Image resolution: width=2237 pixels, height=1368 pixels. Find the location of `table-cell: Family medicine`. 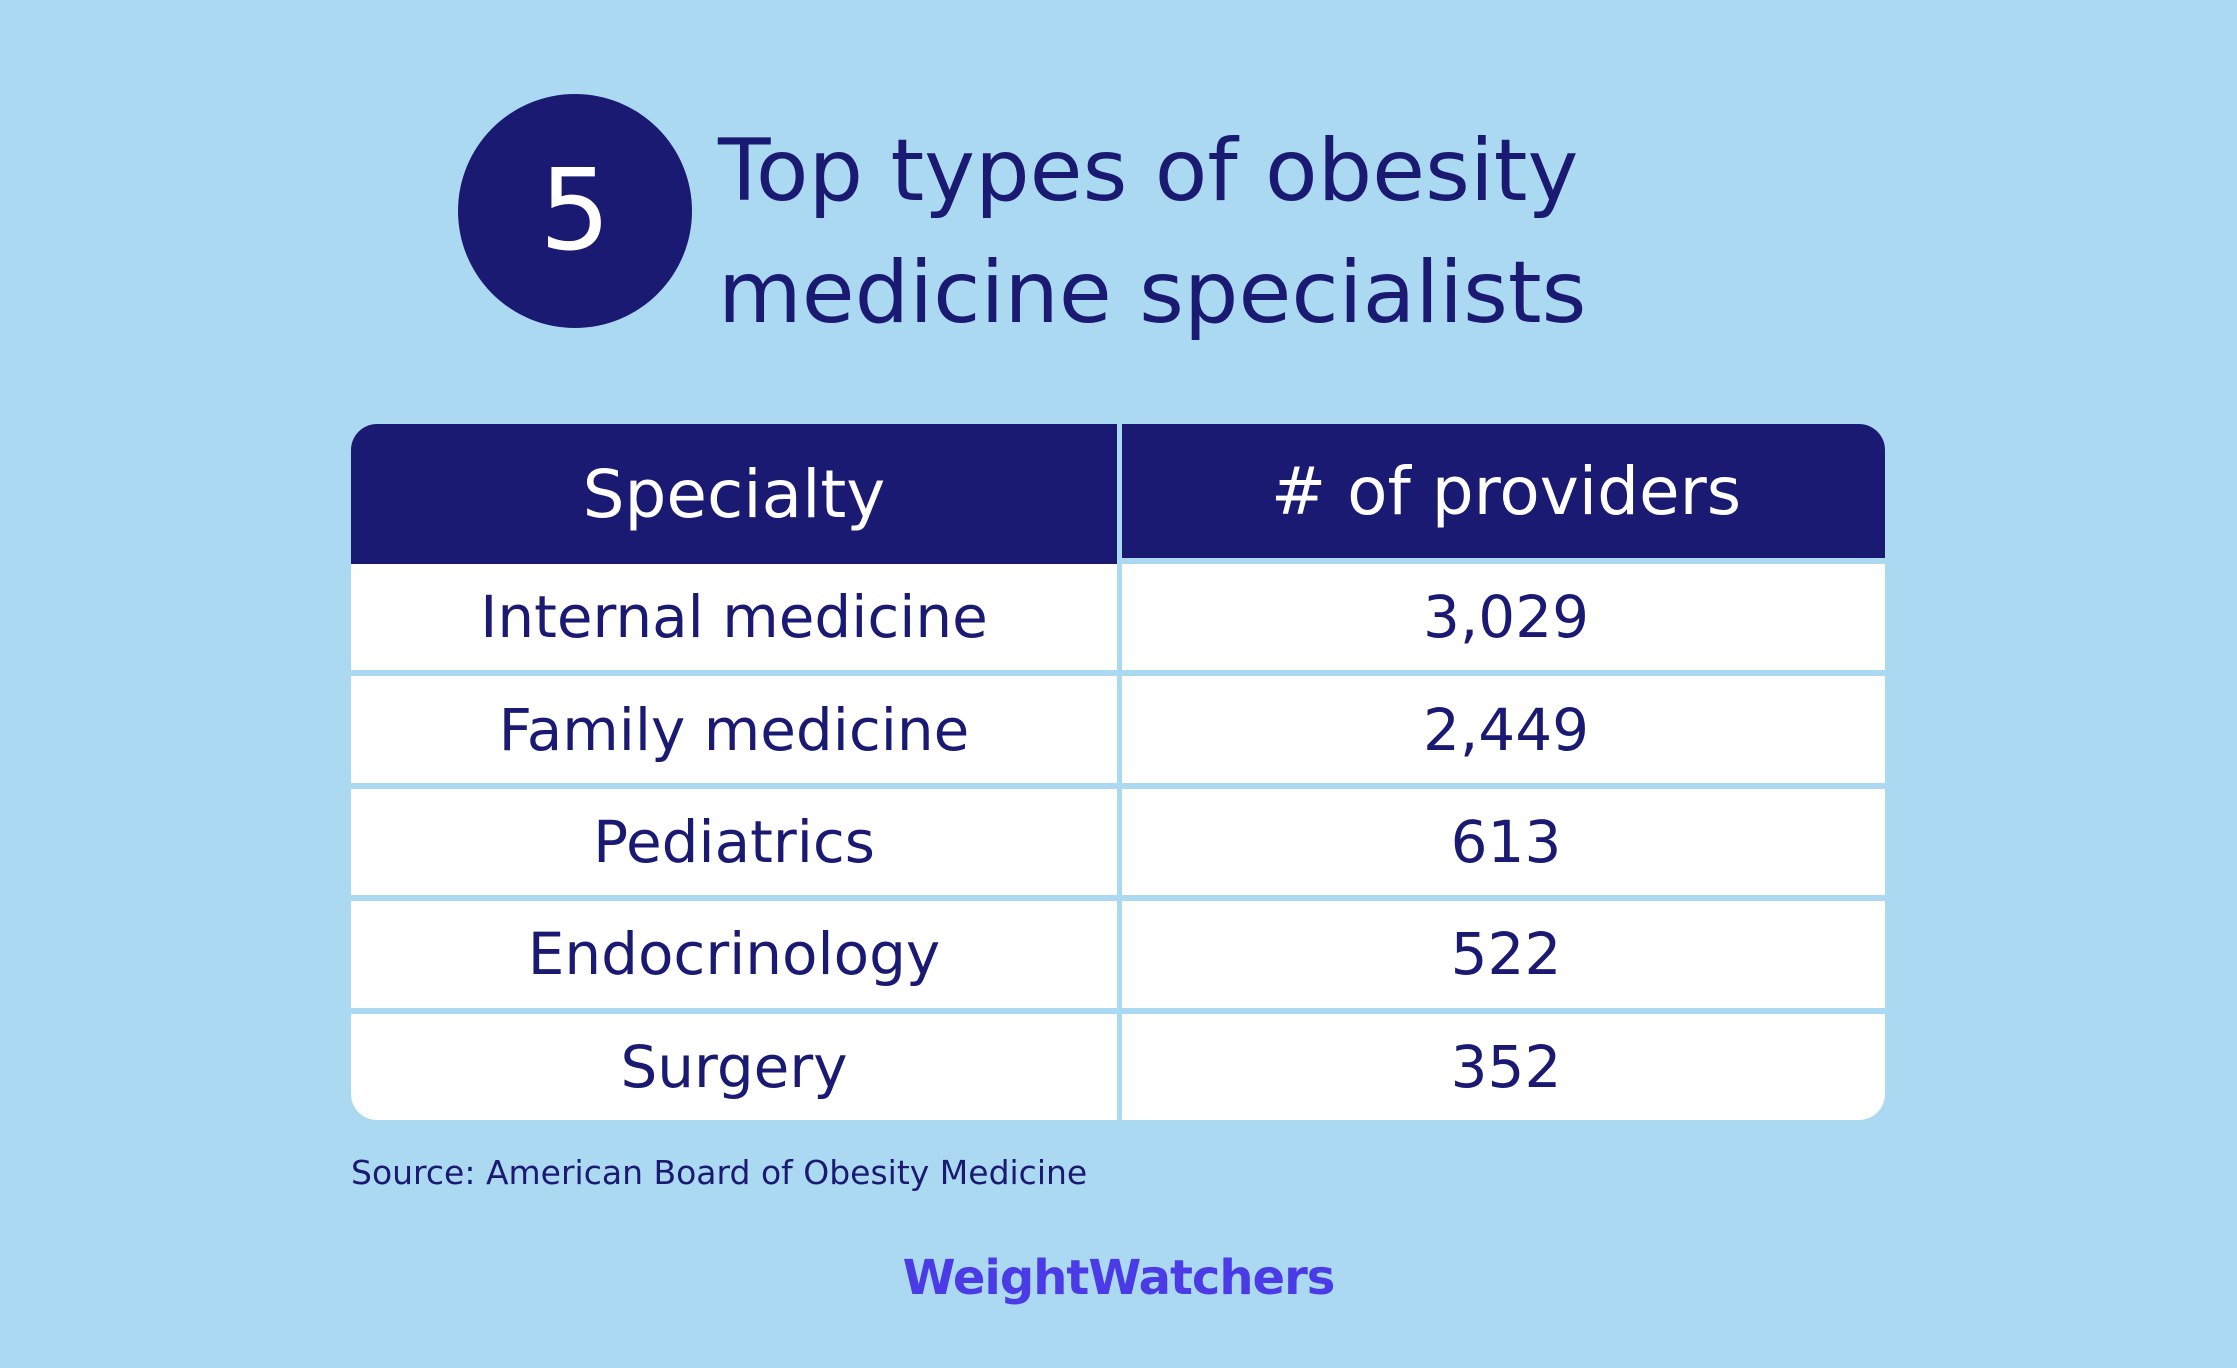

table-cell: Family medicine is located at coordinates (734, 729).